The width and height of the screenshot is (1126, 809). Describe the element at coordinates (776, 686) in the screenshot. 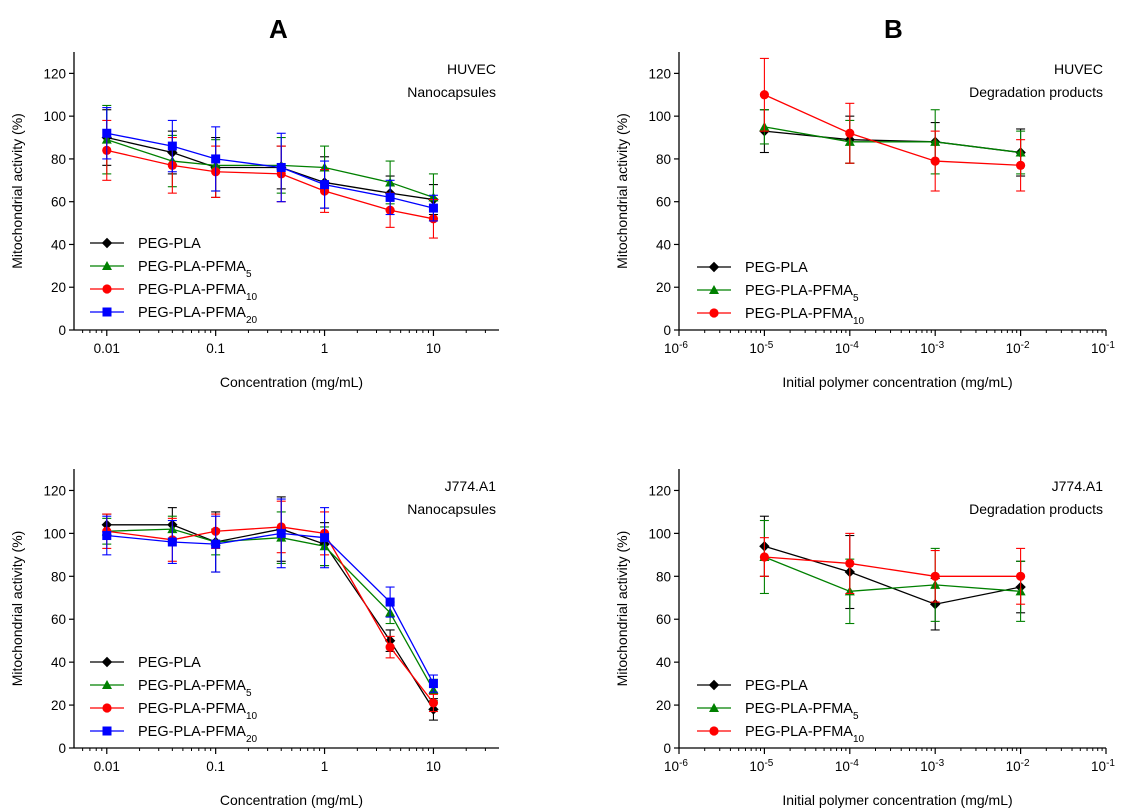

I see `legend-label: PEG-PLA` at that location.